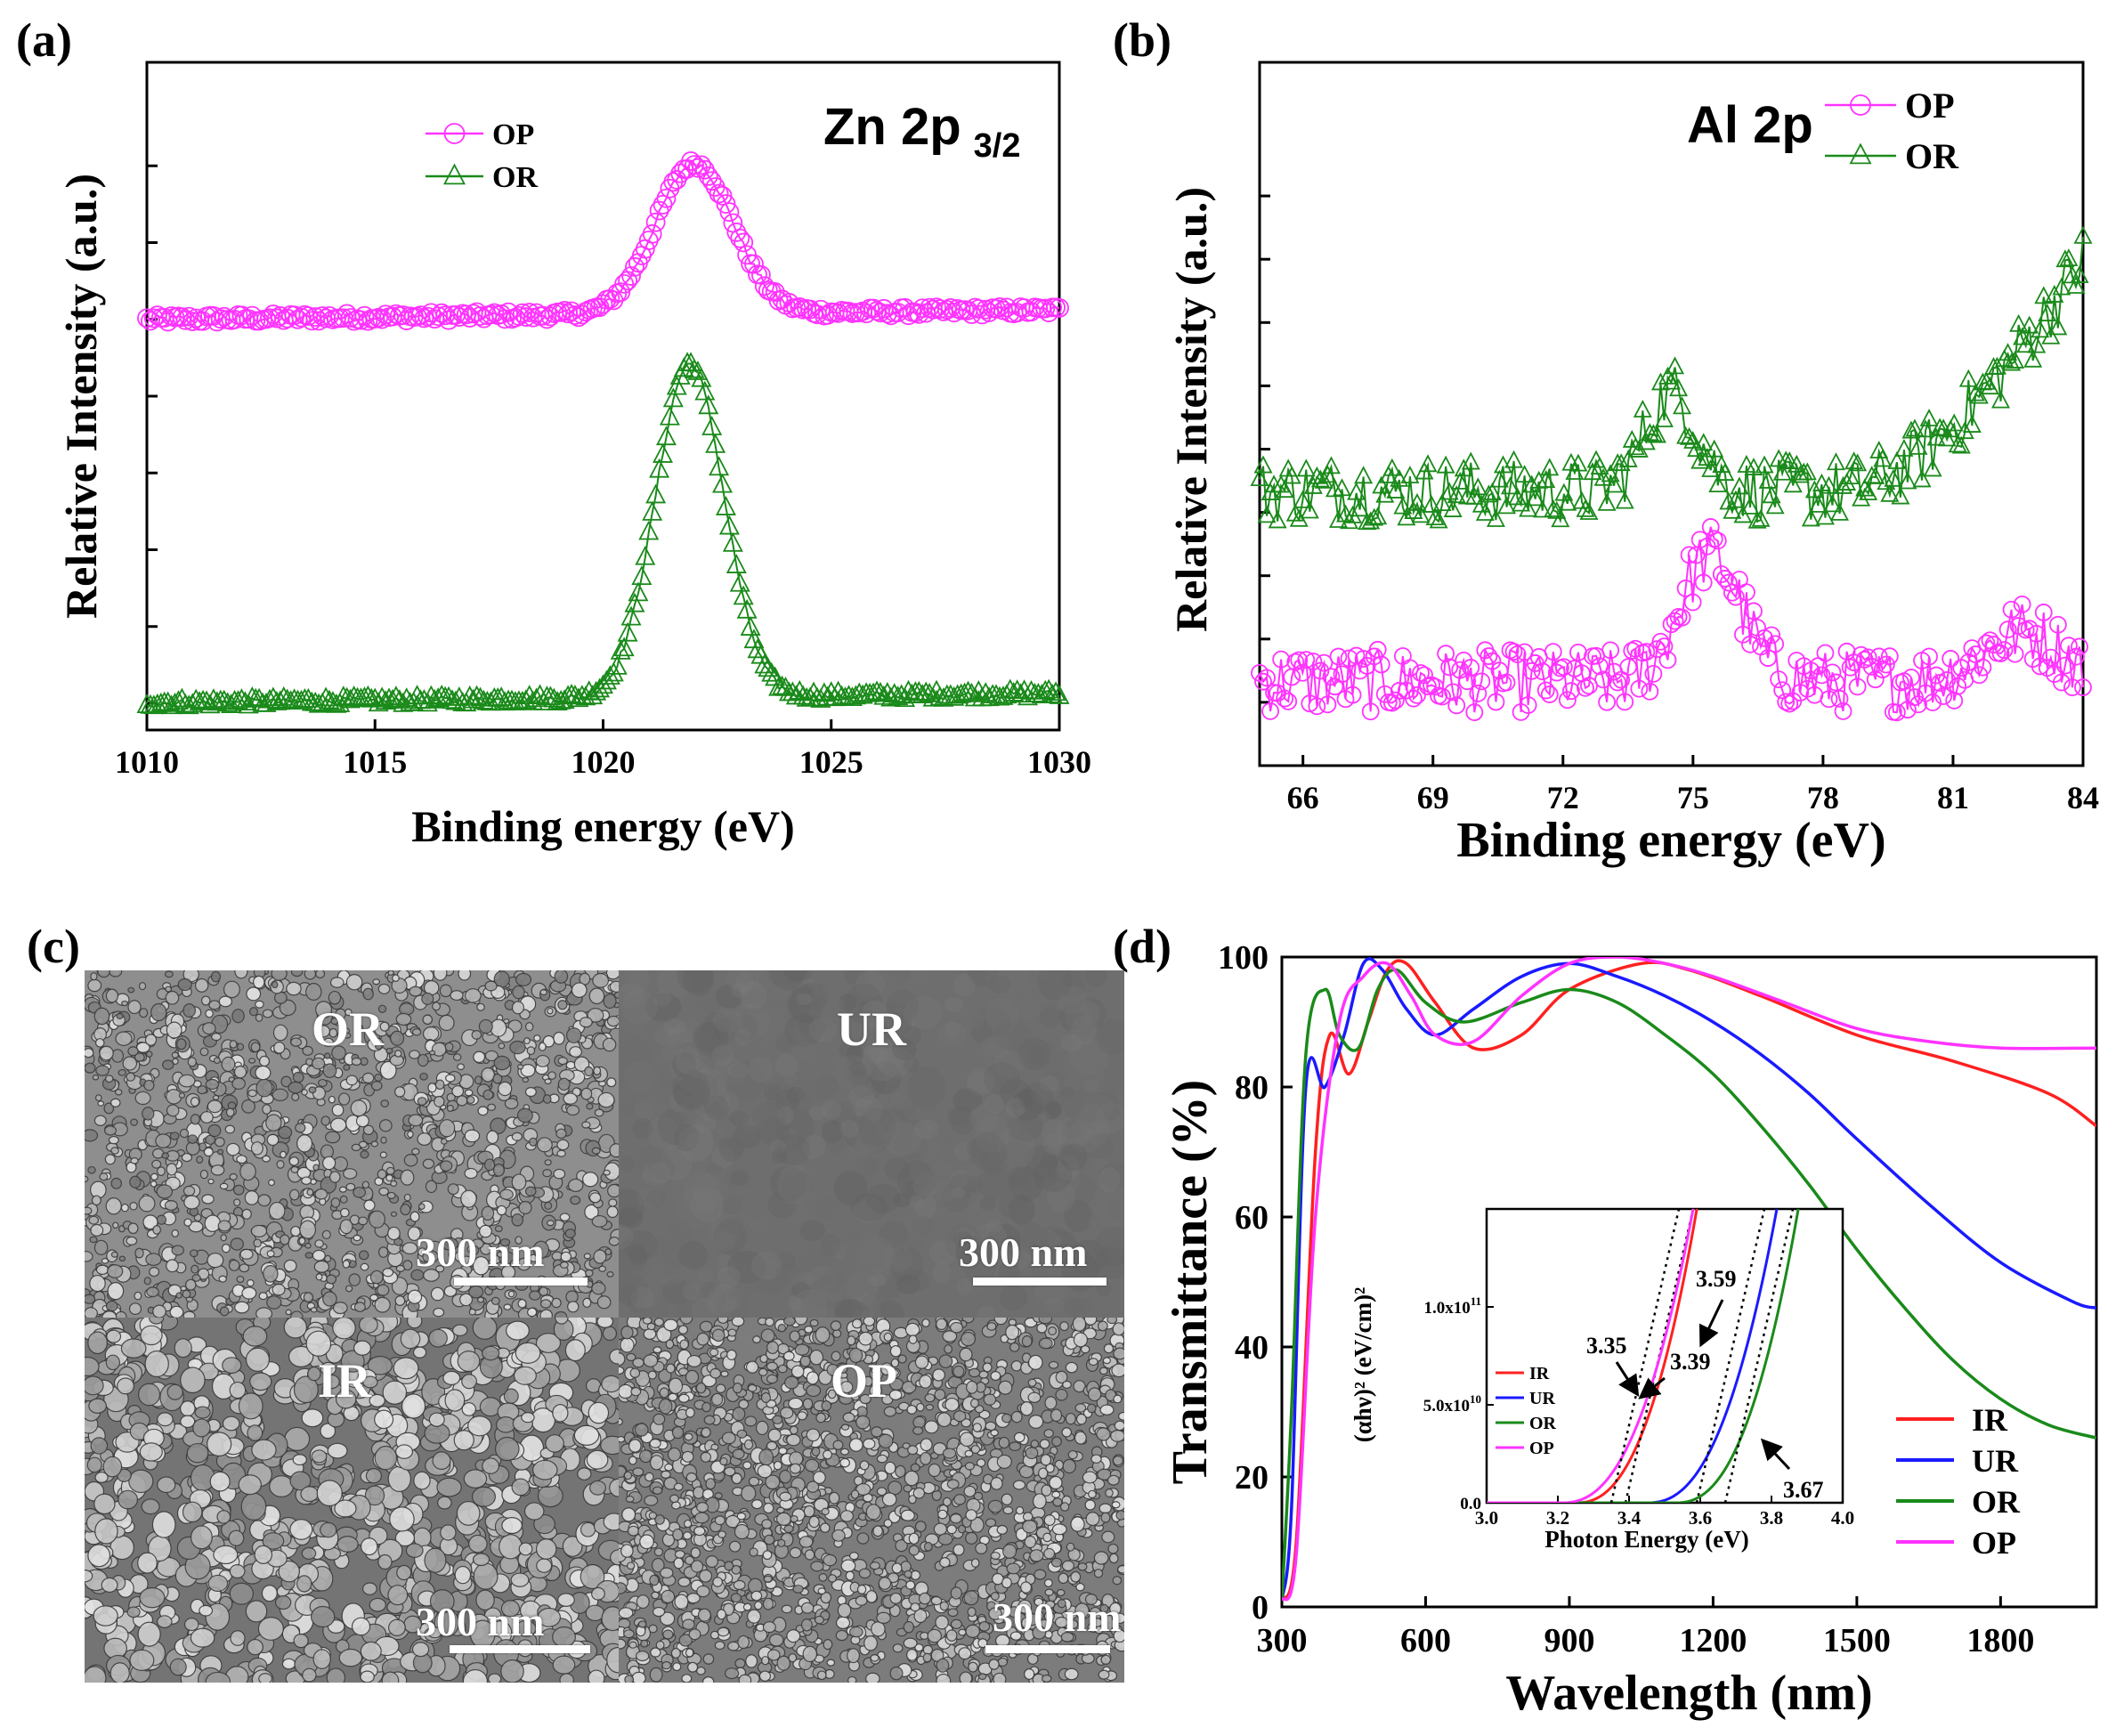 This screenshot has height=1736, width=2124. What do you see at coordinates (1857, 1640) in the screenshot?
I see `x-tick-label: 1500` at bounding box center [1857, 1640].